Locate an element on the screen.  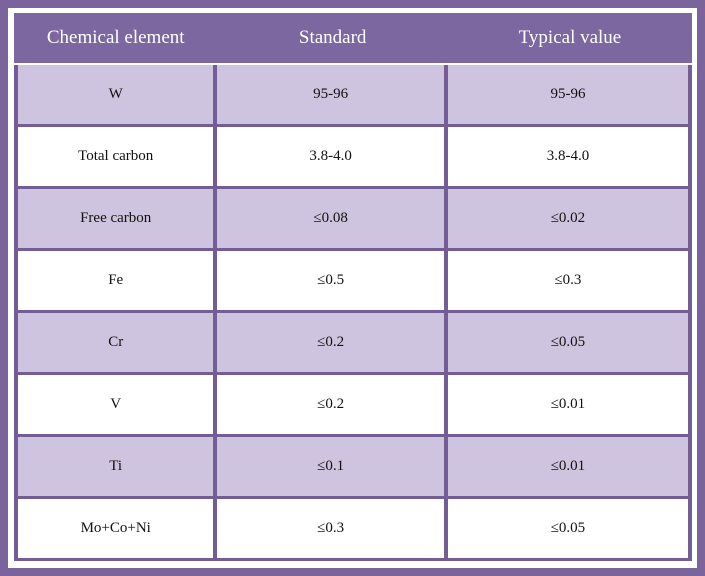
header-row: Chemical element Standard Typical value is located at coordinates (353, 39).